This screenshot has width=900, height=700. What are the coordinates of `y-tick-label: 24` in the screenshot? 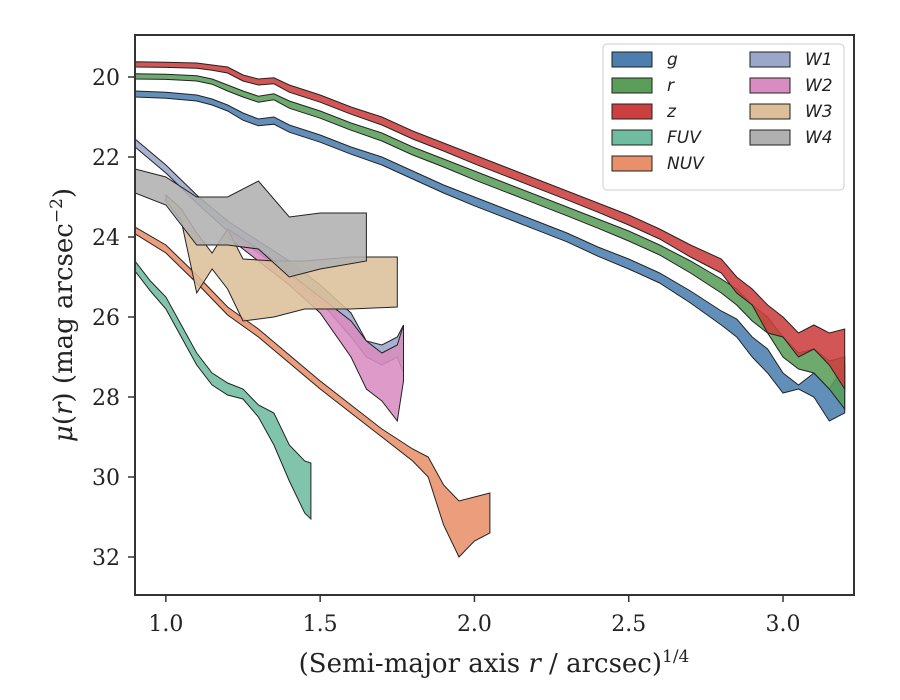 It's located at (106, 238).